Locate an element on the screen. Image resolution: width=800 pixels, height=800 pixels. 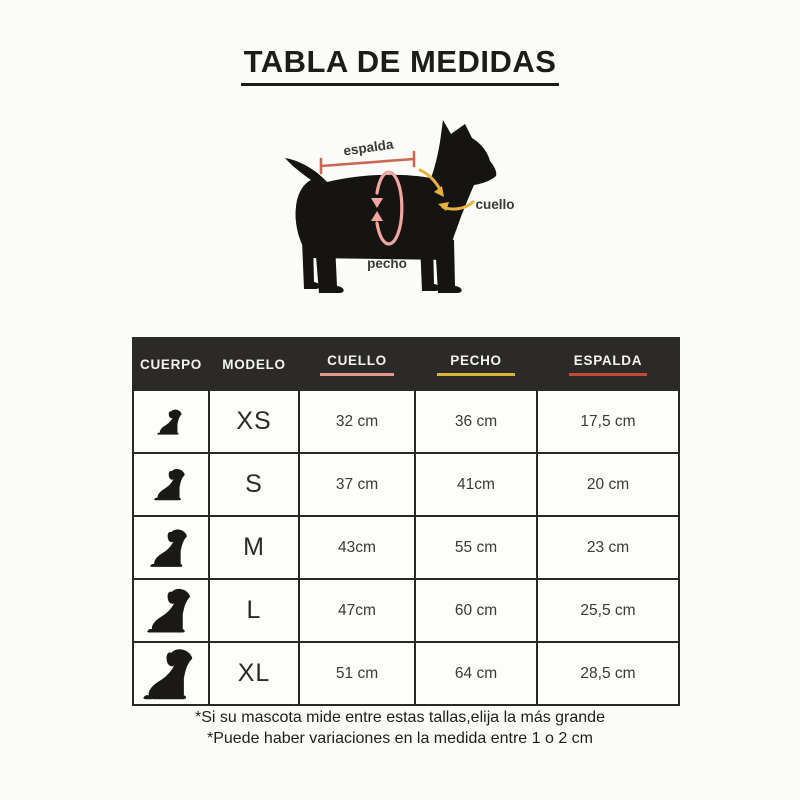
page-title-text: TABLA DE MEDIDAS is located at coordinates (400, 65).